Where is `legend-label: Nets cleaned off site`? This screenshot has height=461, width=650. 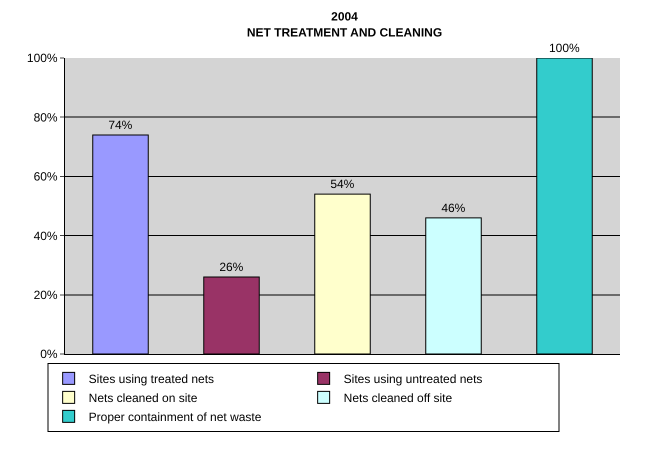
legend-label: Nets cleaned off site is located at coordinates (398, 398).